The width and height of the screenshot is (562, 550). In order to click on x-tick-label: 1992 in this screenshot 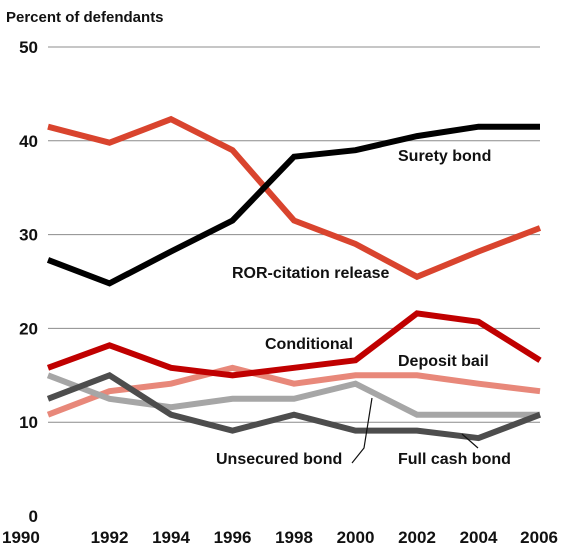, I will do `click(110, 537)`.